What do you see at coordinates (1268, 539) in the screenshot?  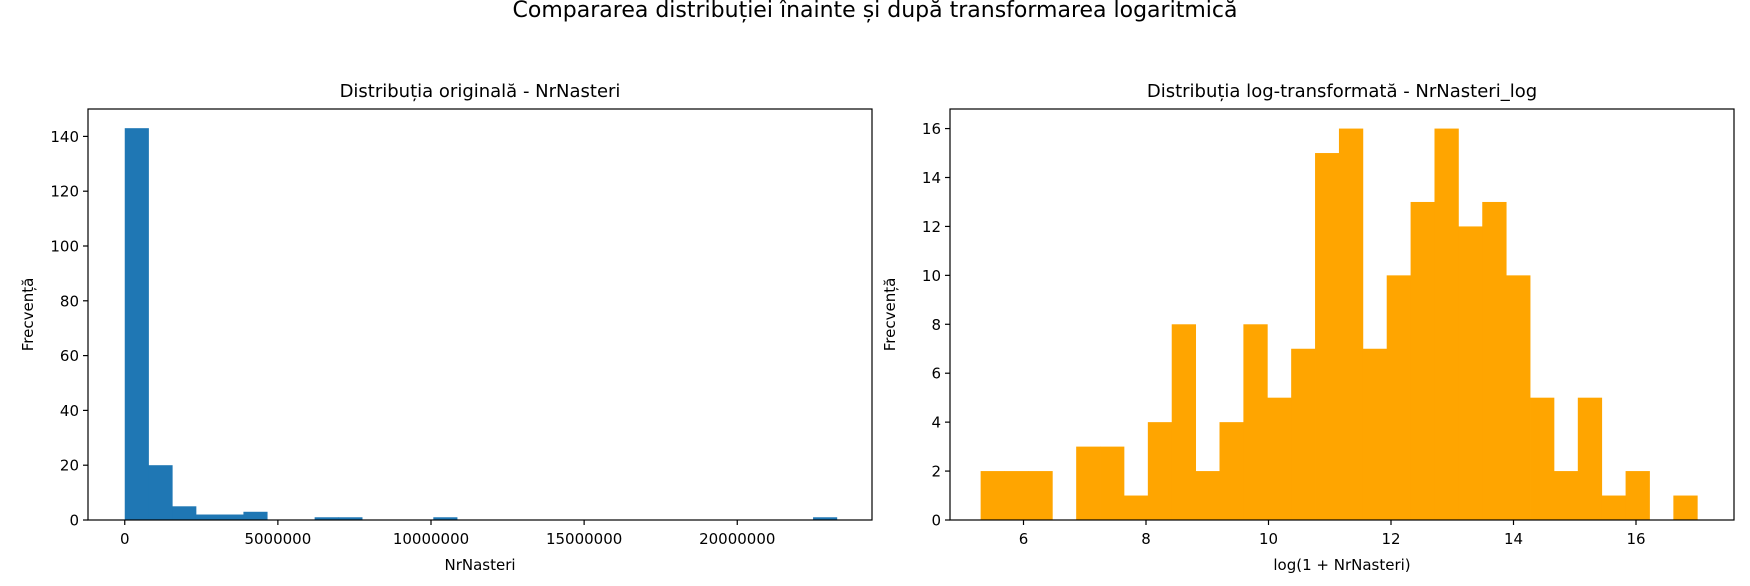 I see `x-tick-label: 10` at bounding box center [1268, 539].